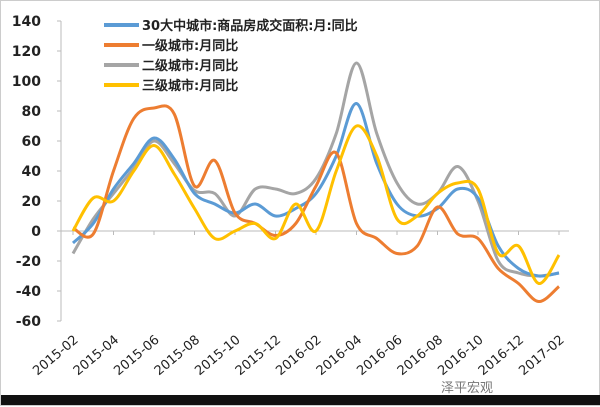 The width and height of the screenshot is (600, 407). Describe the element at coordinates (32, 172) in the screenshot. I see `y-tick-label: 40` at that location.